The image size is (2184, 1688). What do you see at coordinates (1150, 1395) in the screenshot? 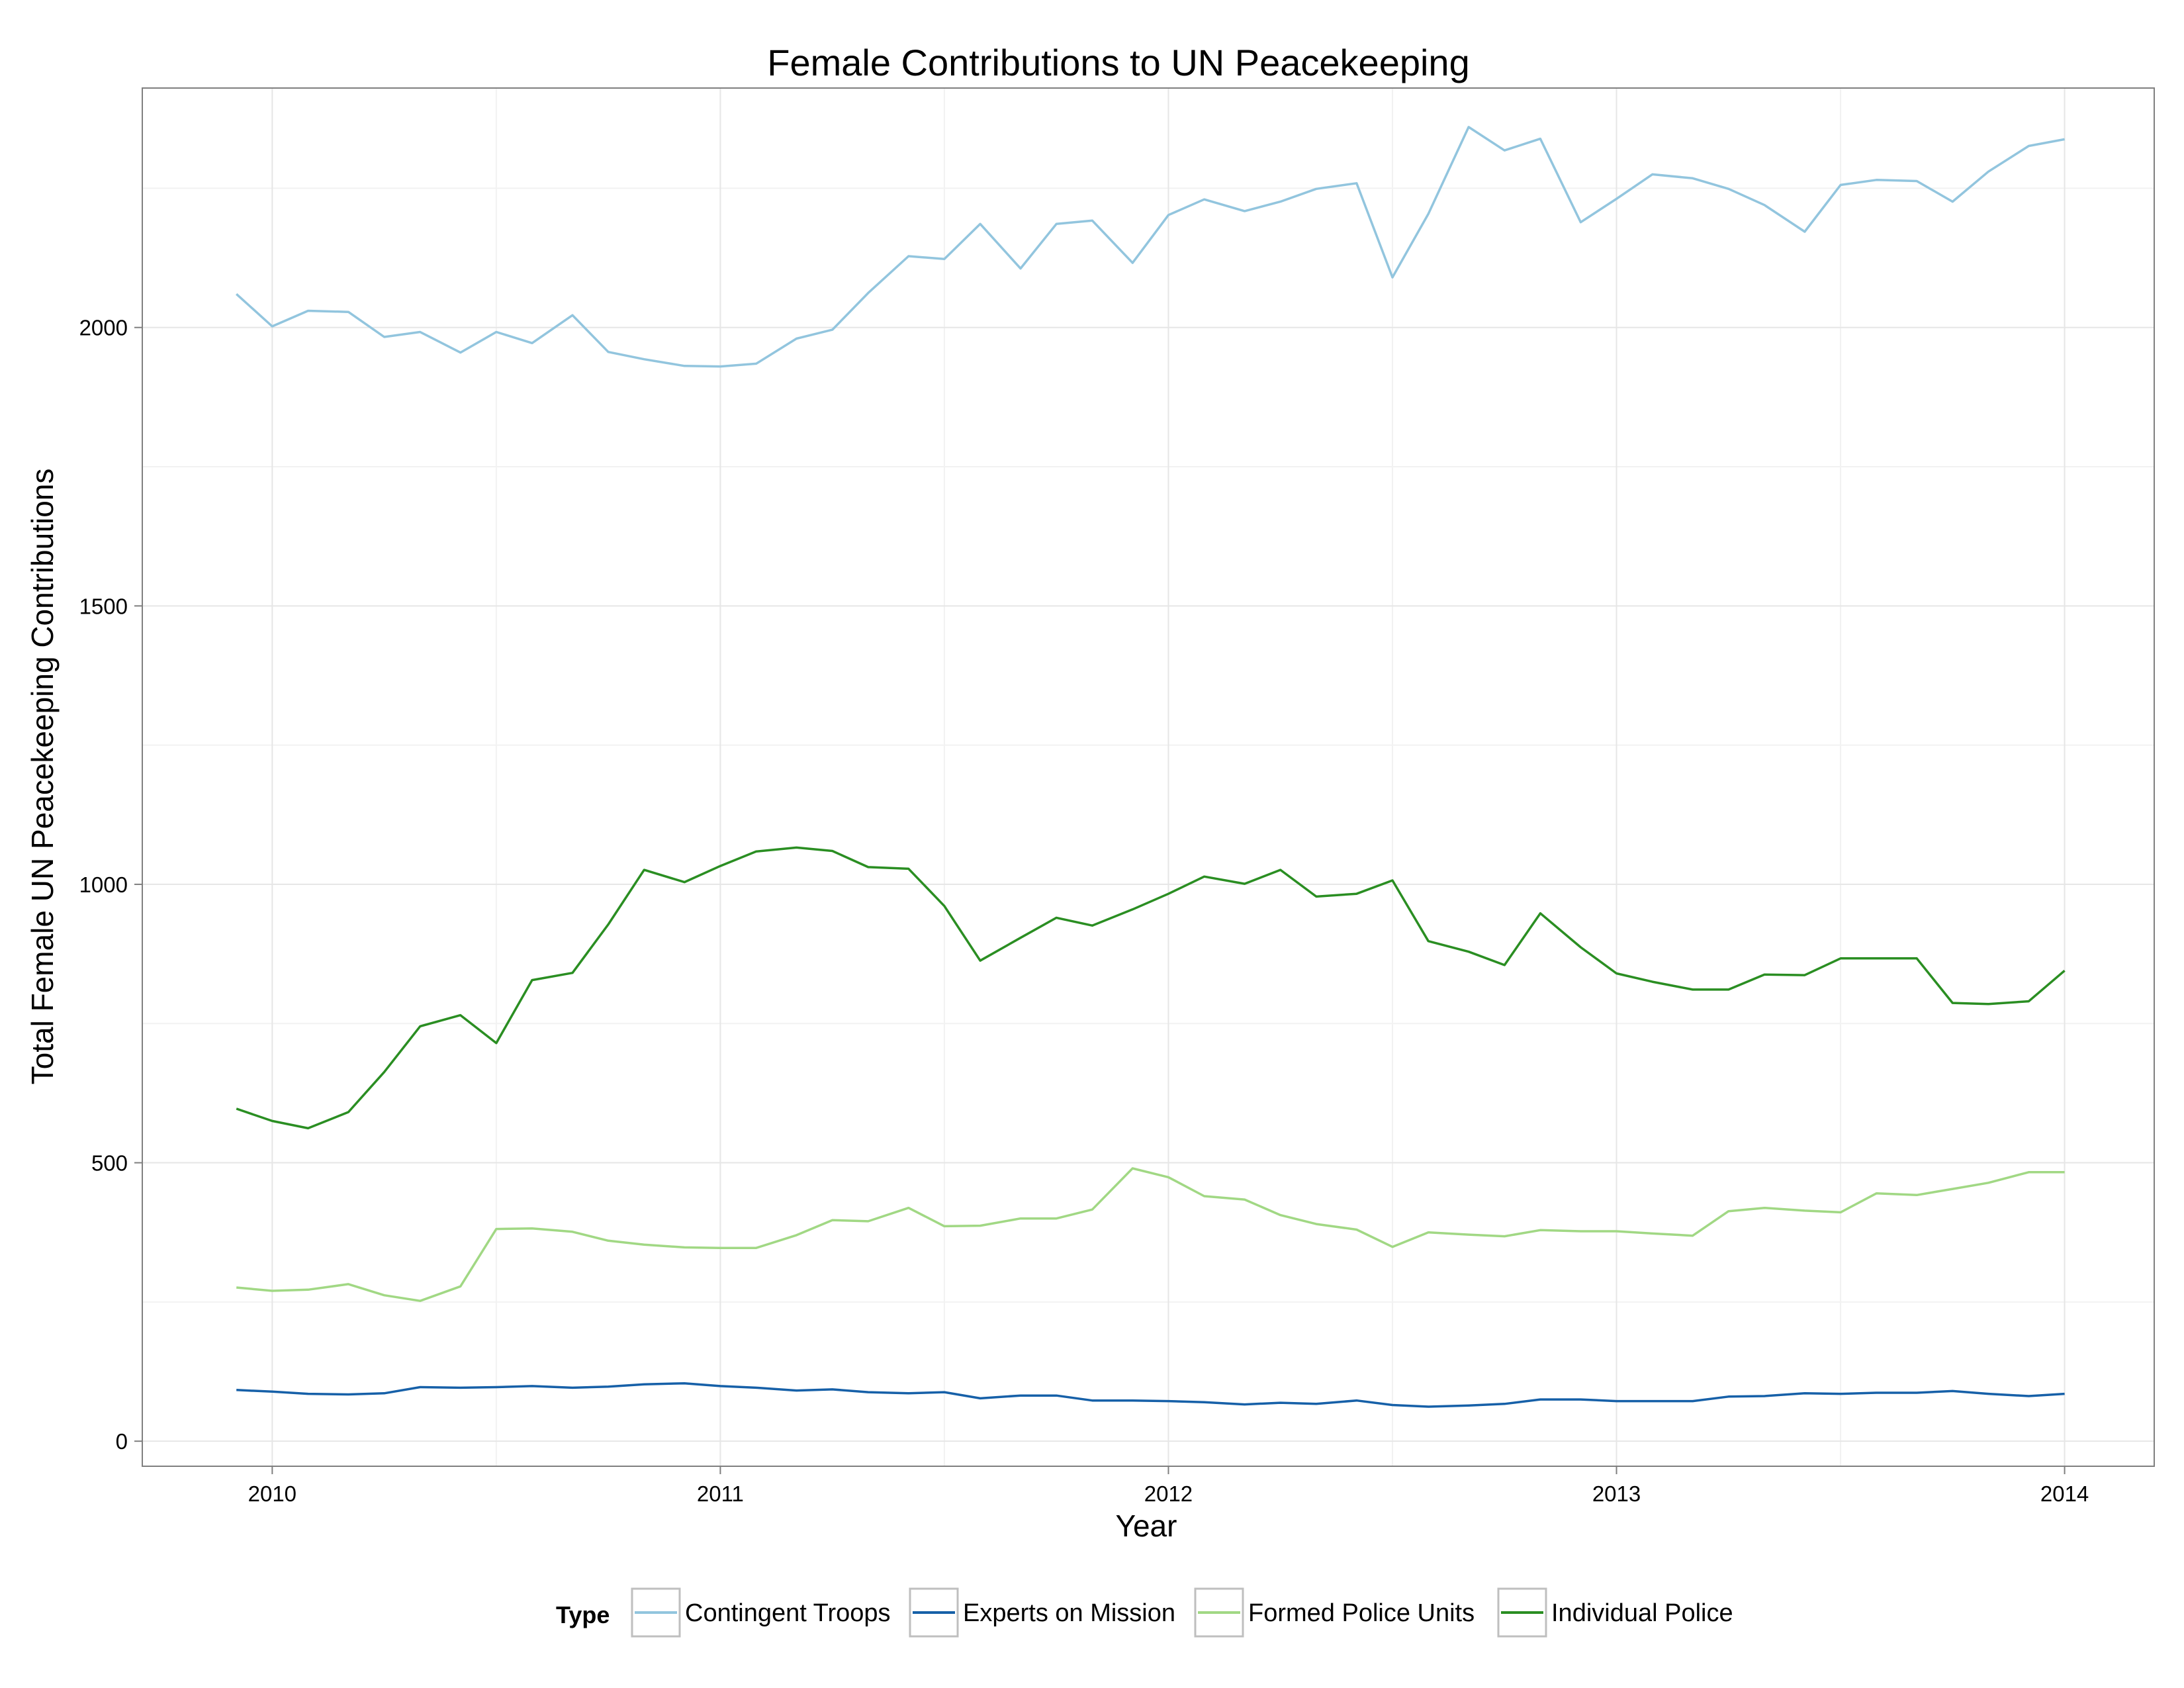
I see `series-line-experts-on-mission` at bounding box center [1150, 1395].